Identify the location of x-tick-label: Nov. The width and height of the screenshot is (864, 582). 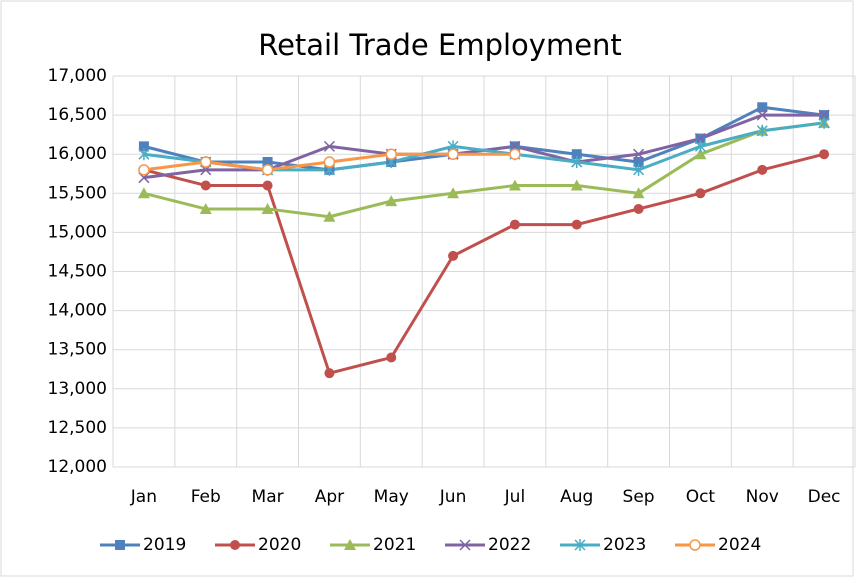
(762, 497).